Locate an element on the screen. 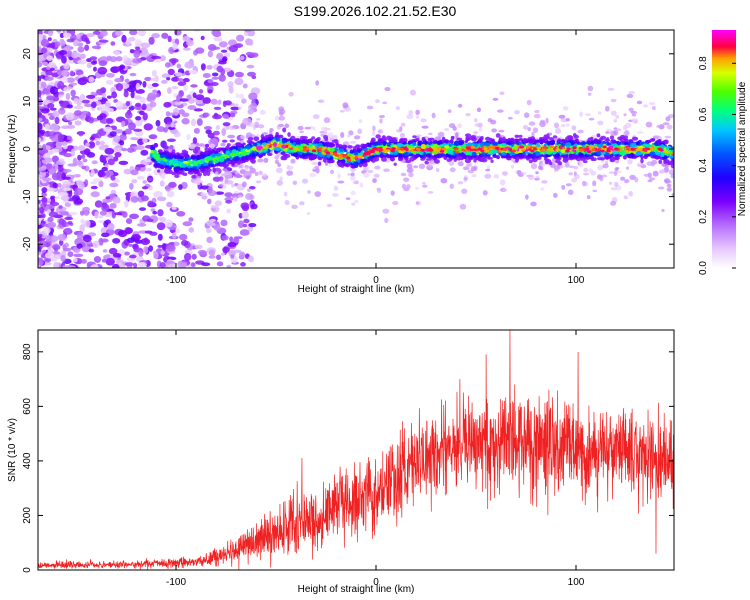 Image resolution: width=750 pixels, height=600 pixels. snr-y-tick-label: 800 is located at coordinates (27, 351).